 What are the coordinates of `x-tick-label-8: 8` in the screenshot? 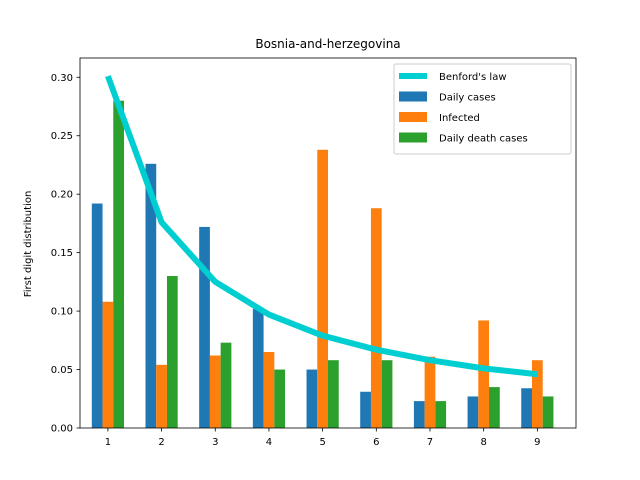 It's located at (483, 442).